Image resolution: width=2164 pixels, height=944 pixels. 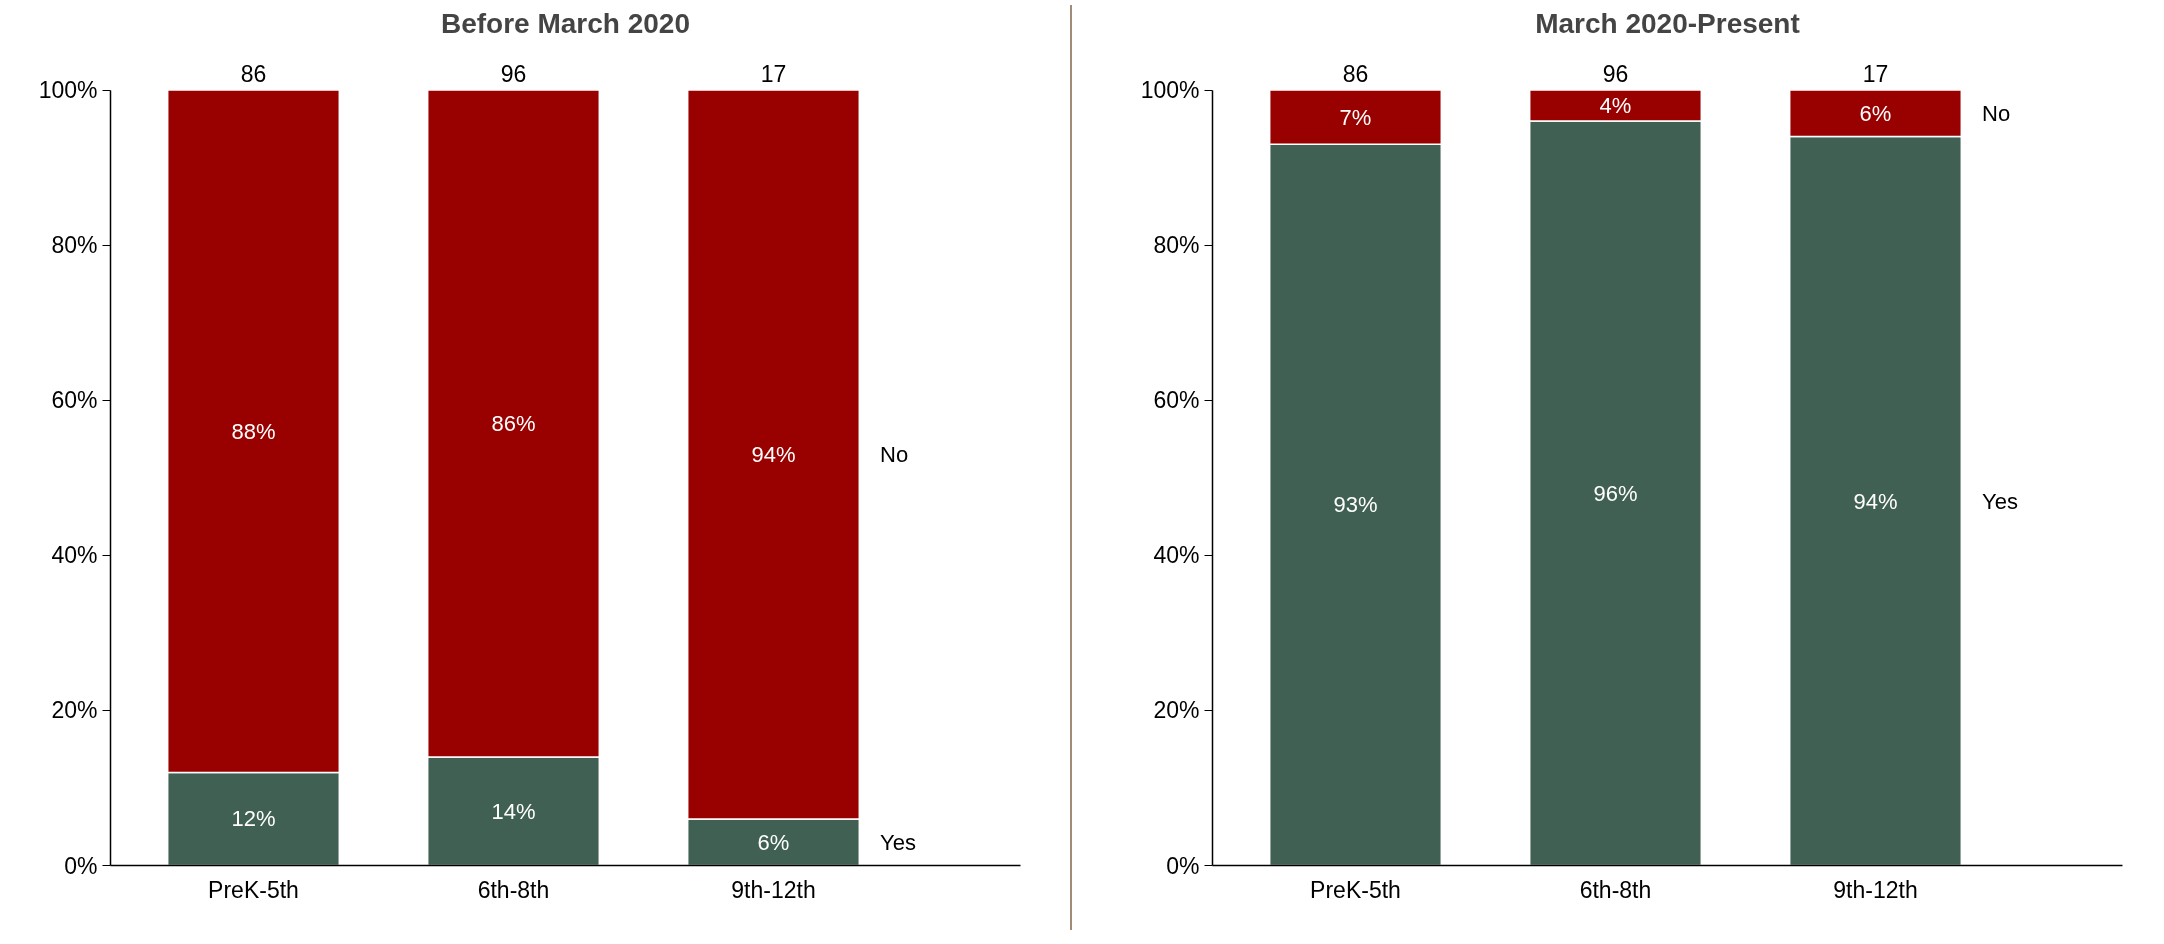 I want to click on data-label: 4%, so click(x=1615, y=106).